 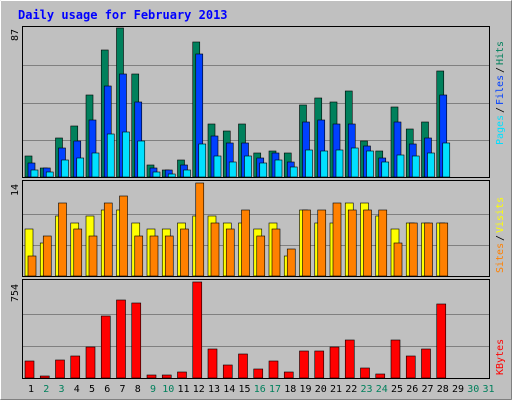 What do you see at coordinates (15, 293) in the screenshot?
I see `kbytes-y-max-label: 754` at bounding box center [15, 293].